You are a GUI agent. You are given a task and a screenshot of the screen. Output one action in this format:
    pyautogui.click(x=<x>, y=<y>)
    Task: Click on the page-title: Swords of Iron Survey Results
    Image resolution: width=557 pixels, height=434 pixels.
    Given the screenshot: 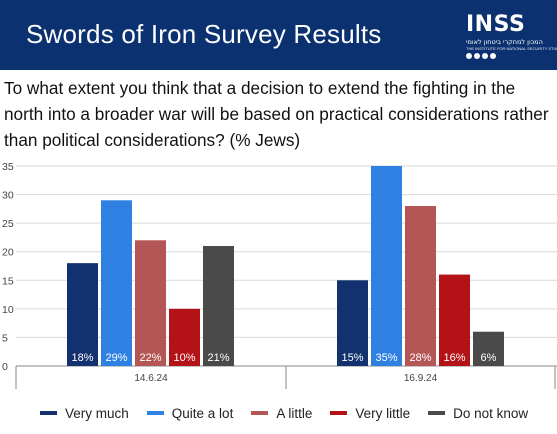 What is the action you would take?
    pyautogui.click(x=204, y=34)
    